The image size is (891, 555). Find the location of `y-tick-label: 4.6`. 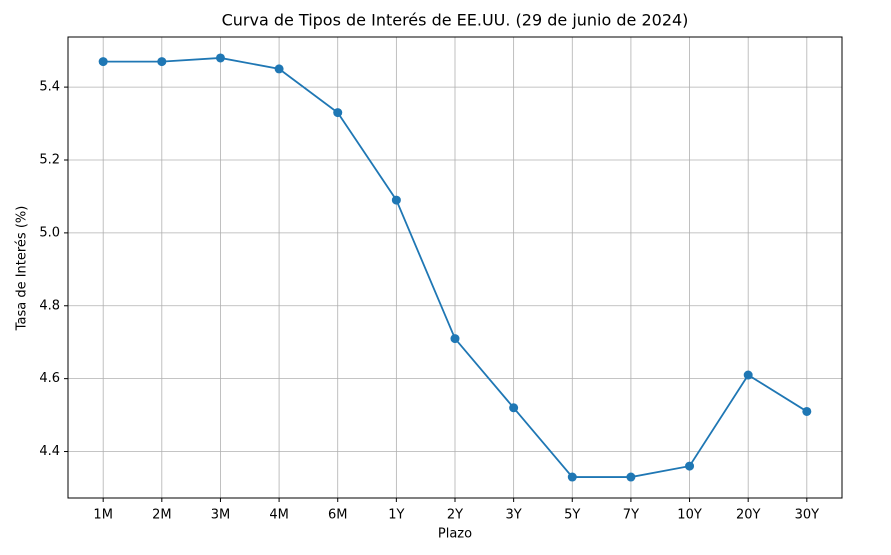

y-tick-label: 4.6 is located at coordinates (49, 378).